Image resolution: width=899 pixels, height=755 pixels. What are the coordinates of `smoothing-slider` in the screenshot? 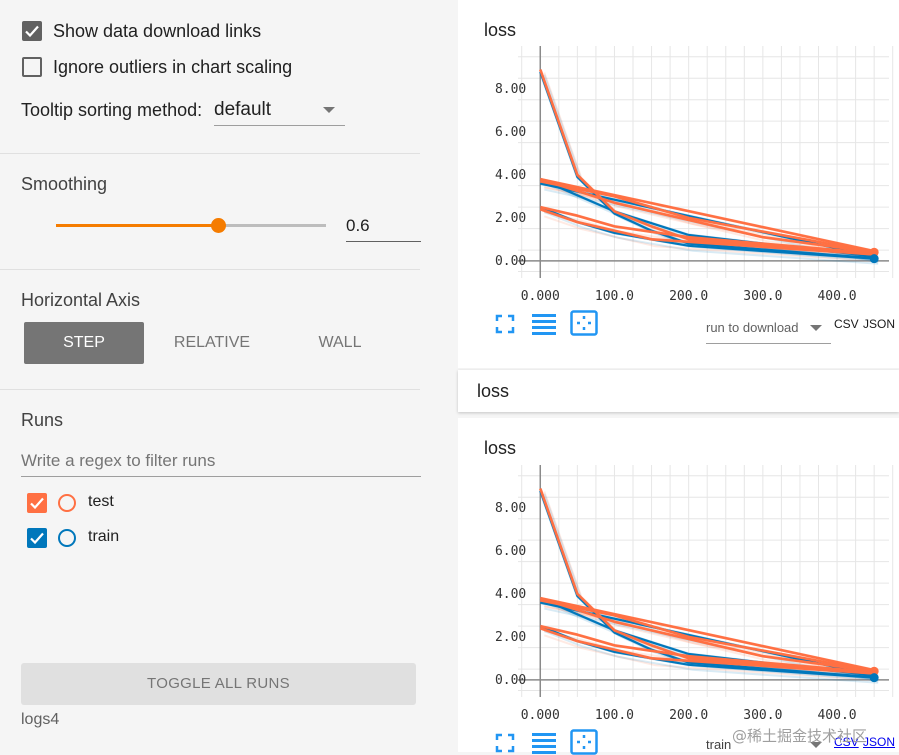 It's located at (191, 226).